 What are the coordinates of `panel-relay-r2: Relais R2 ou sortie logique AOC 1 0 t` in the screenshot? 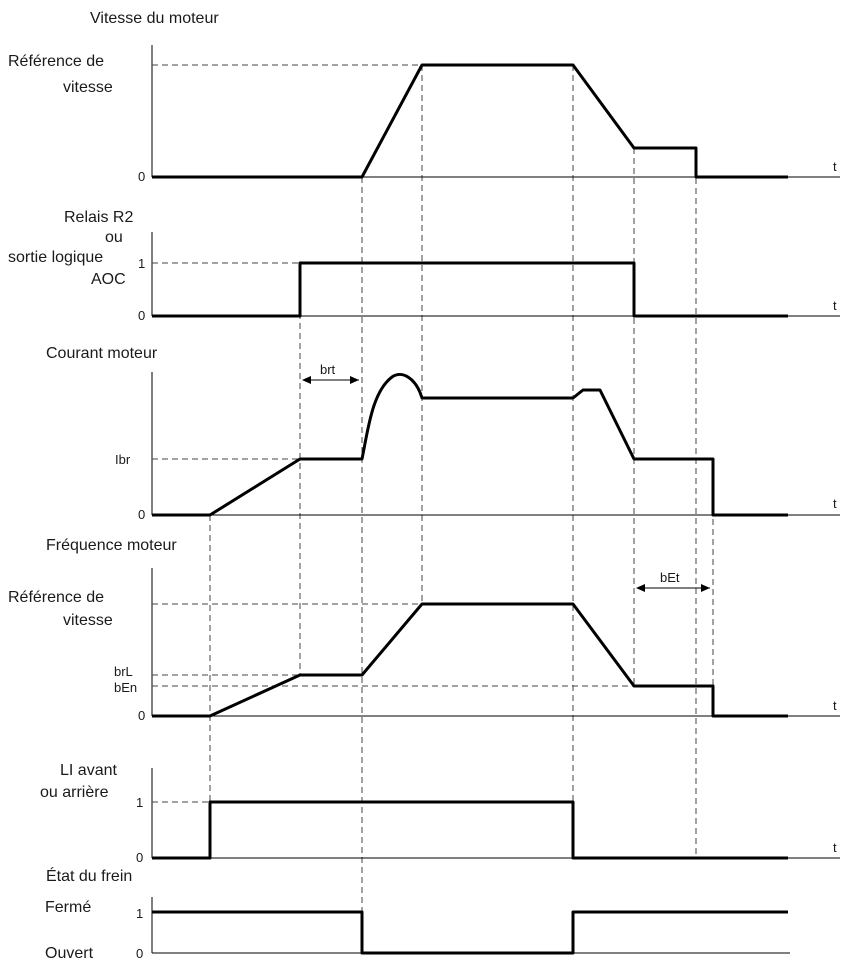 It's located at (424, 266).